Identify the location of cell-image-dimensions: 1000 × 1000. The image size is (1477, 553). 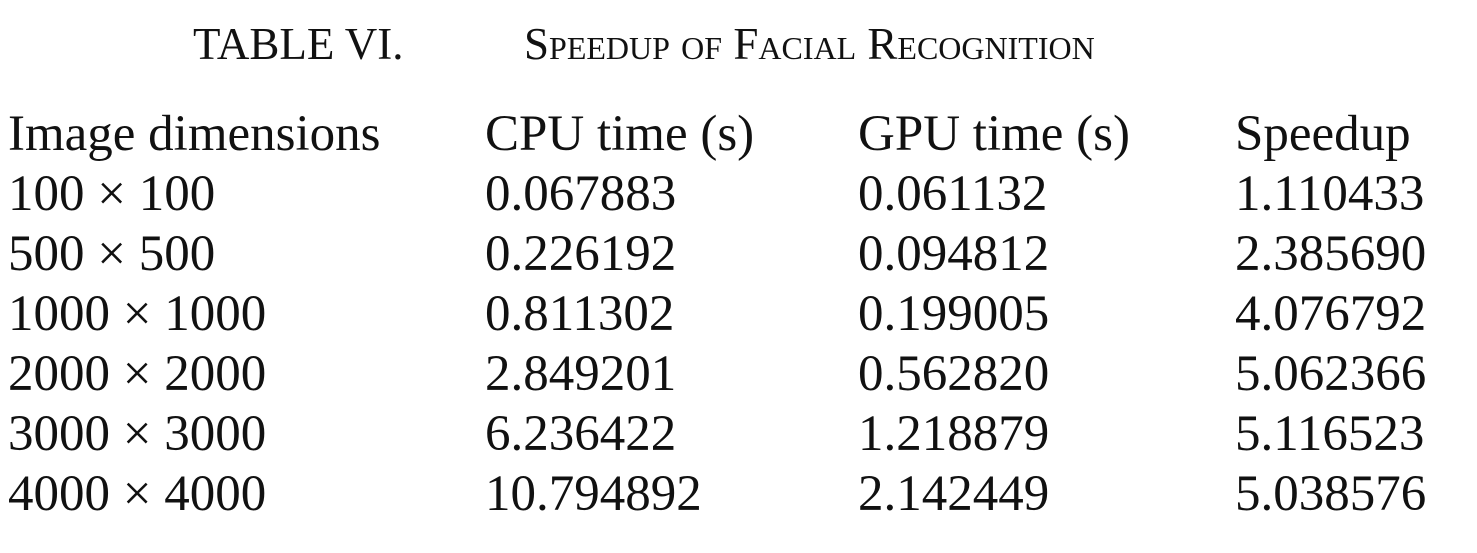
(137, 314).